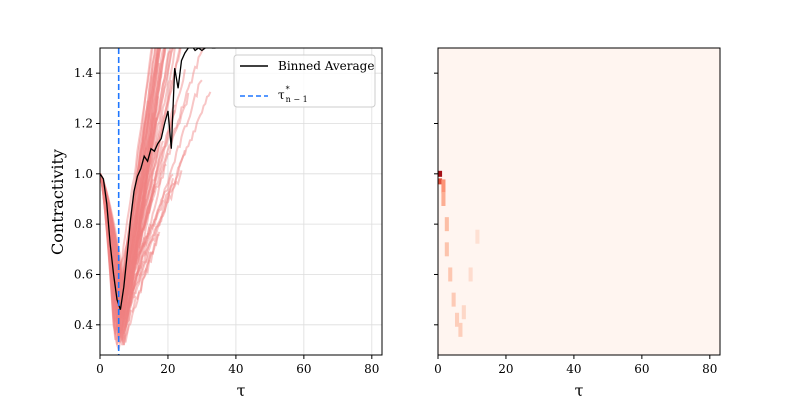  Describe the element at coordinates (83, 274) in the screenshot. I see `left-y-tick-label: 0.6` at that location.